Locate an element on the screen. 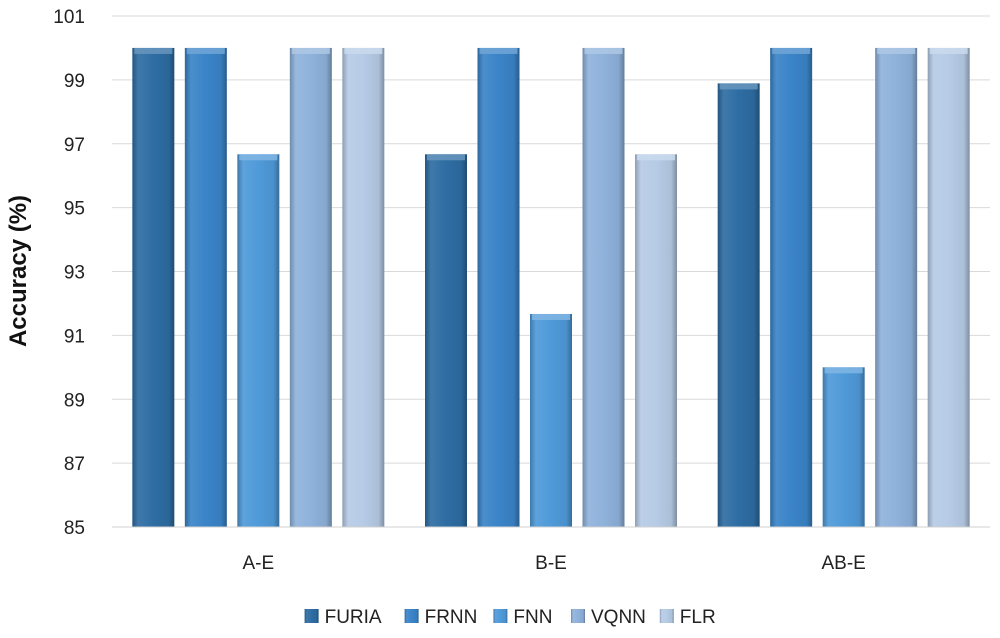 The image size is (1000, 638). y-tick-label: 99 is located at coordinates (74, 81).